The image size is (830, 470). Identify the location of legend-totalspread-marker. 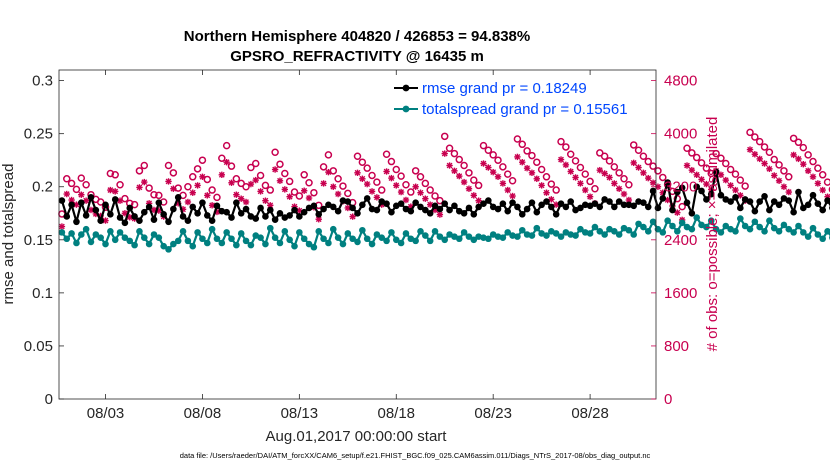
(406, 109).